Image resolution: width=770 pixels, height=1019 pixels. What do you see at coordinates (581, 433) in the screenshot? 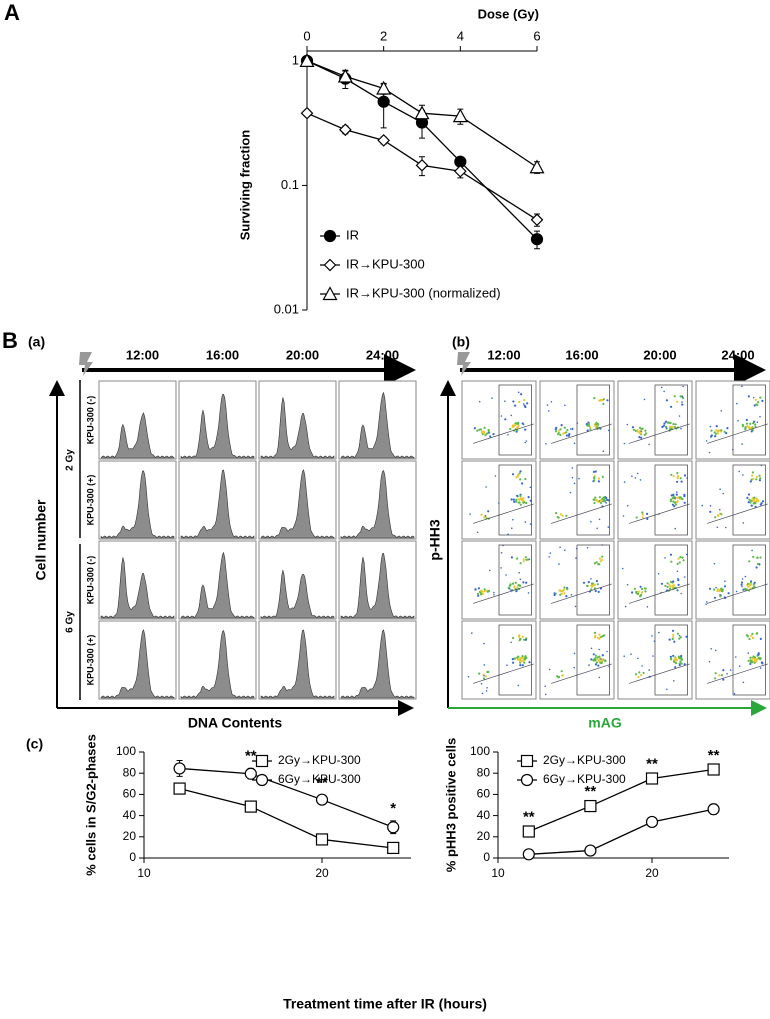
I see `threshold-line` at bounding box center [581, 433].